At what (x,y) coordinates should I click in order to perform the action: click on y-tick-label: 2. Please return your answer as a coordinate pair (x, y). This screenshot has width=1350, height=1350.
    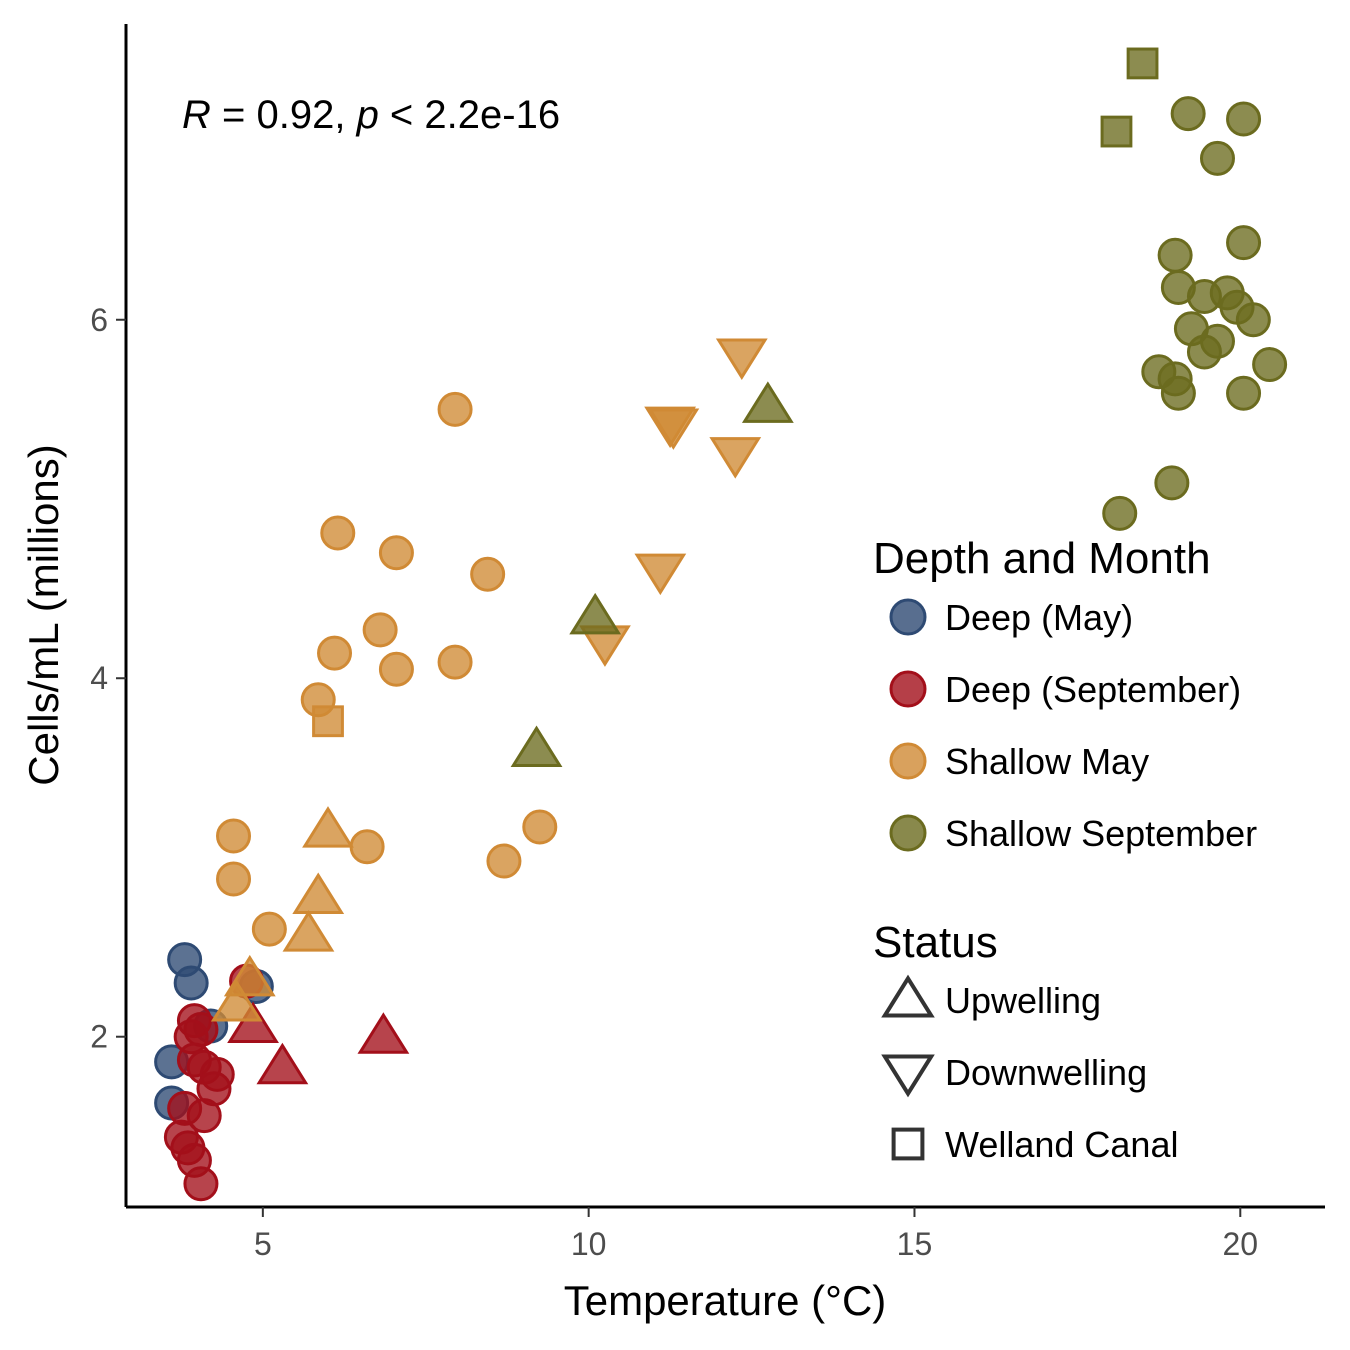
    Looking at the image, I should click on (99, 1037).